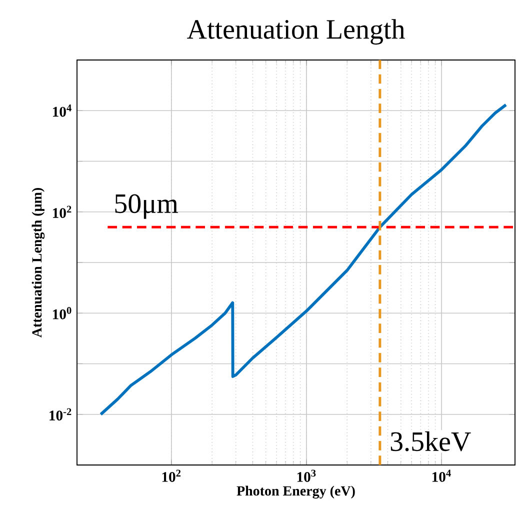 Image resolution: width=521 pixels, height=523 pixels. I want to click on x-tick-label: 10$^{2}$, so click(171, 476).